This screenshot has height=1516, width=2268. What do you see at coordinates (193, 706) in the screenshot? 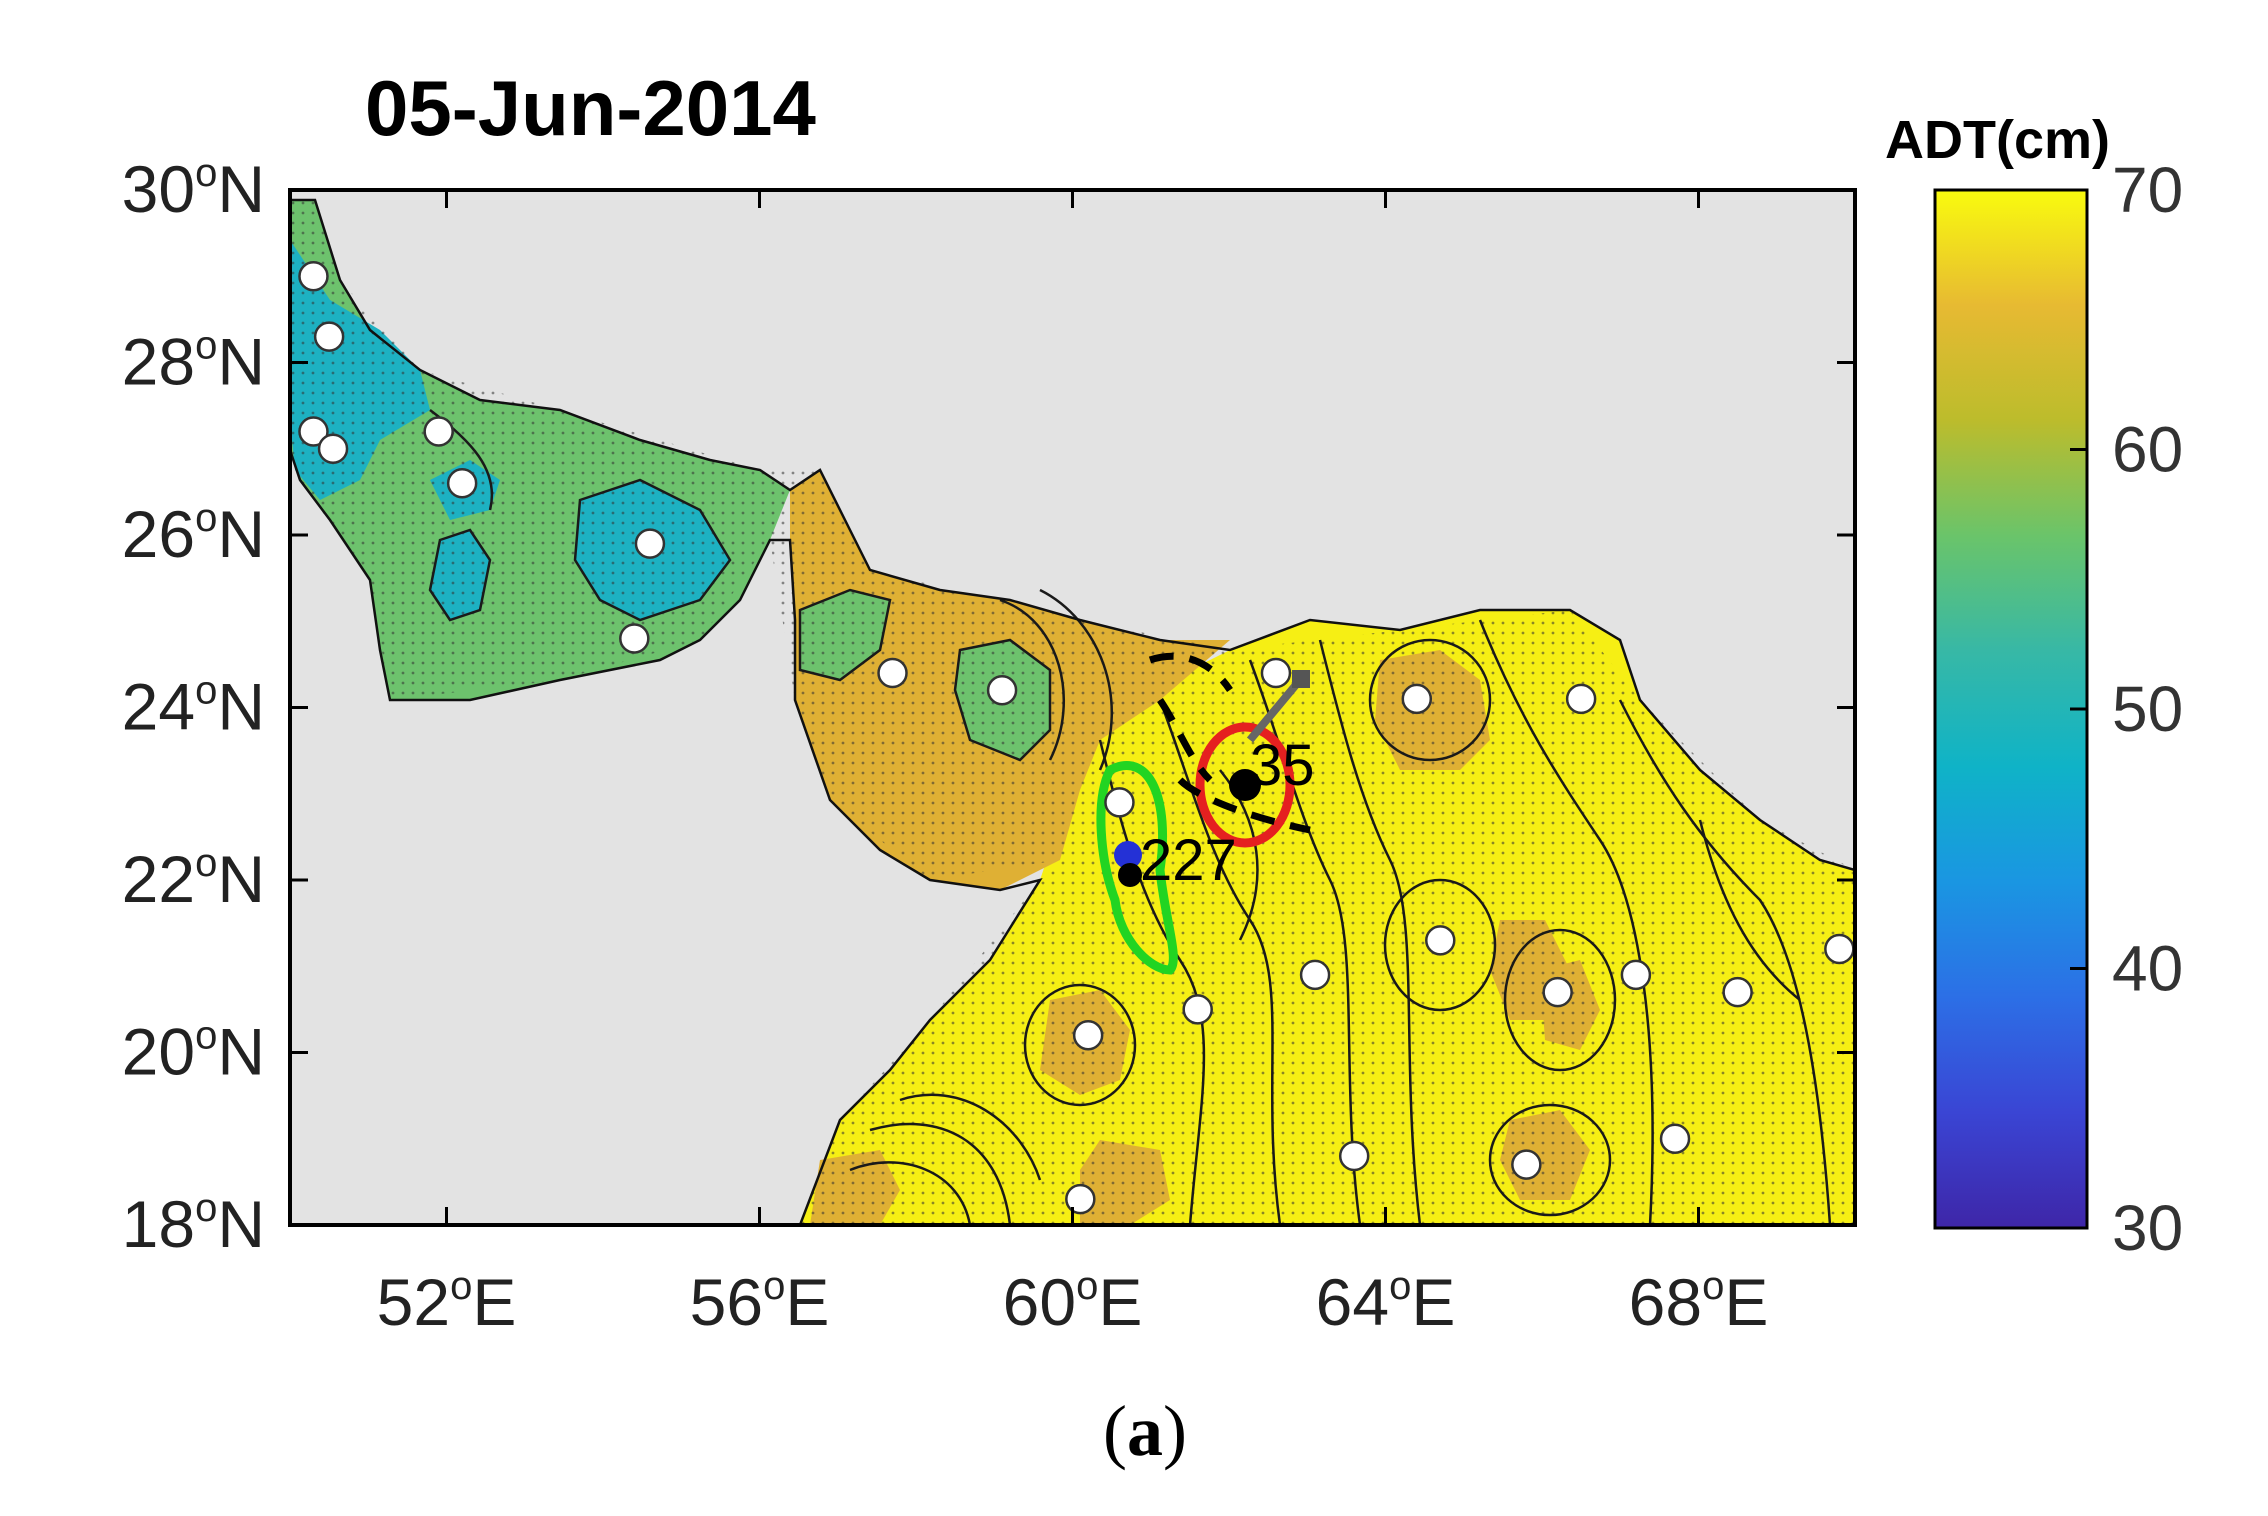
I see `y-tick-label: 24oN` at bounding box center [193, 706].